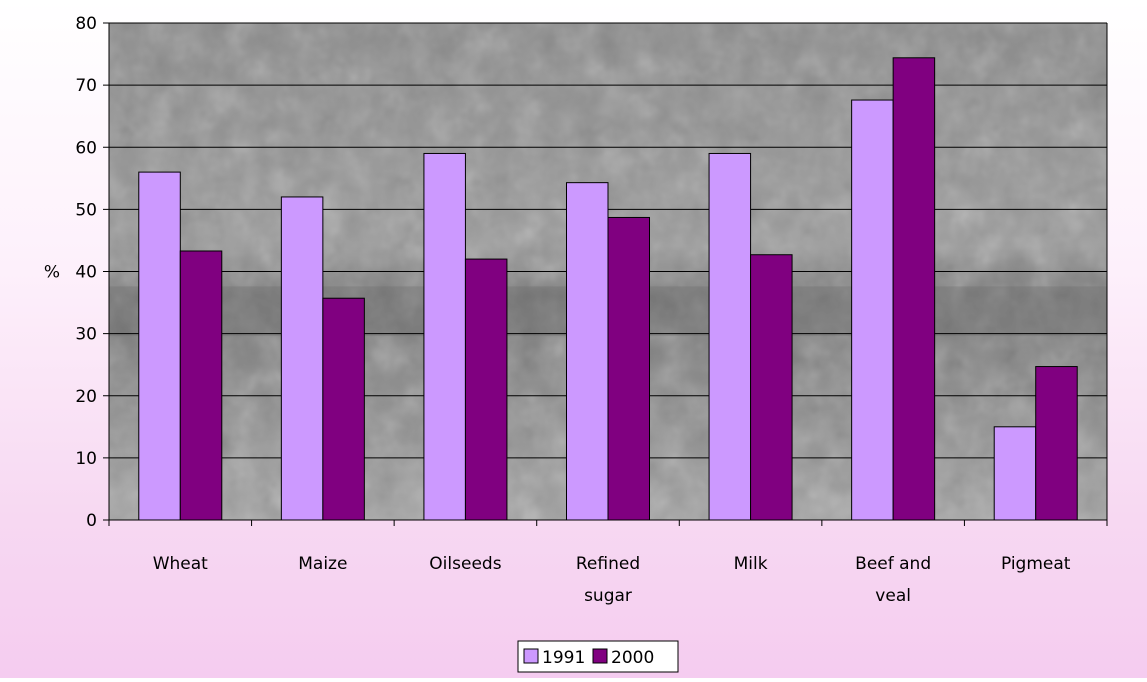 This screenshot has height=682, width=1147. What do you see at coordinates (322, 564) in the screenshot?
I see `x-category-label: Maize` at bounding box center [322, 564].